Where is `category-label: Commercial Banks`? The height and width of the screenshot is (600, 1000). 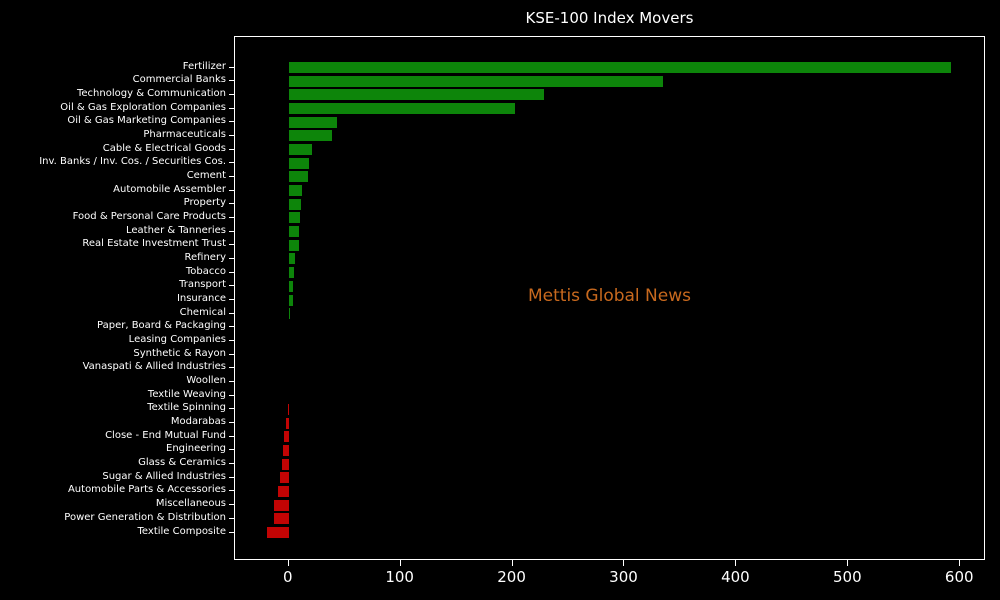
category-label: Commercial Banks is located at coordinates (179, 80).